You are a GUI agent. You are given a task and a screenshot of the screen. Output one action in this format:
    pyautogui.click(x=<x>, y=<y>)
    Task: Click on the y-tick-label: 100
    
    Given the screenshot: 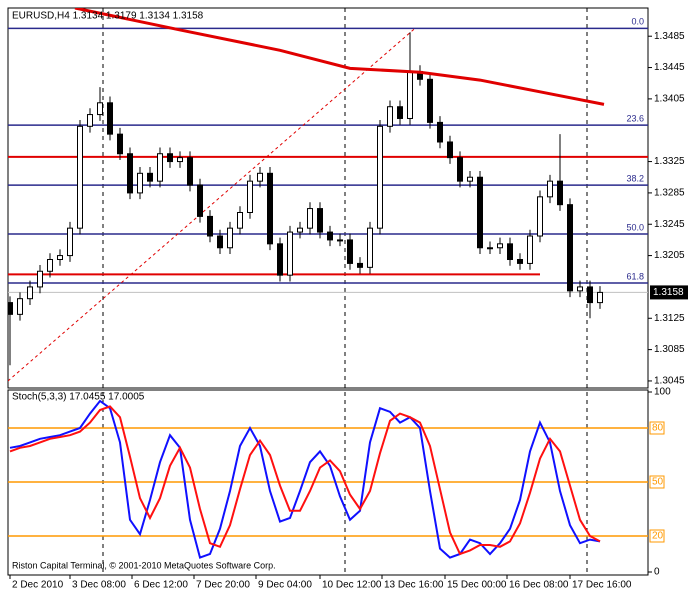 What is the action you would take?
    pyautogui.click(x=662, y=392)
    